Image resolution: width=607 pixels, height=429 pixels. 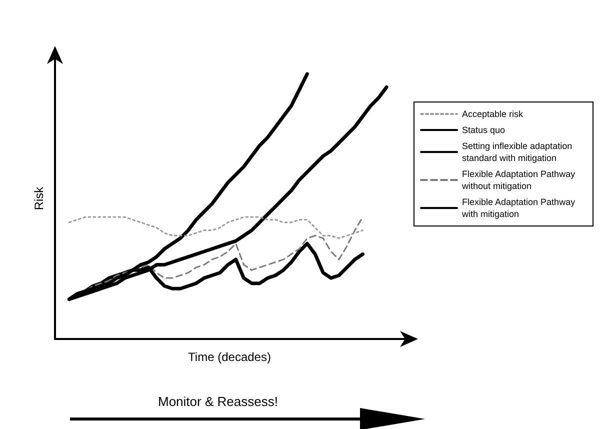 What do you see at coordinates (519, 180) in the screenshot?
I see `legend-label: Flexible Adaptation Pathway without mitigation` at bounding box center [519, 180].